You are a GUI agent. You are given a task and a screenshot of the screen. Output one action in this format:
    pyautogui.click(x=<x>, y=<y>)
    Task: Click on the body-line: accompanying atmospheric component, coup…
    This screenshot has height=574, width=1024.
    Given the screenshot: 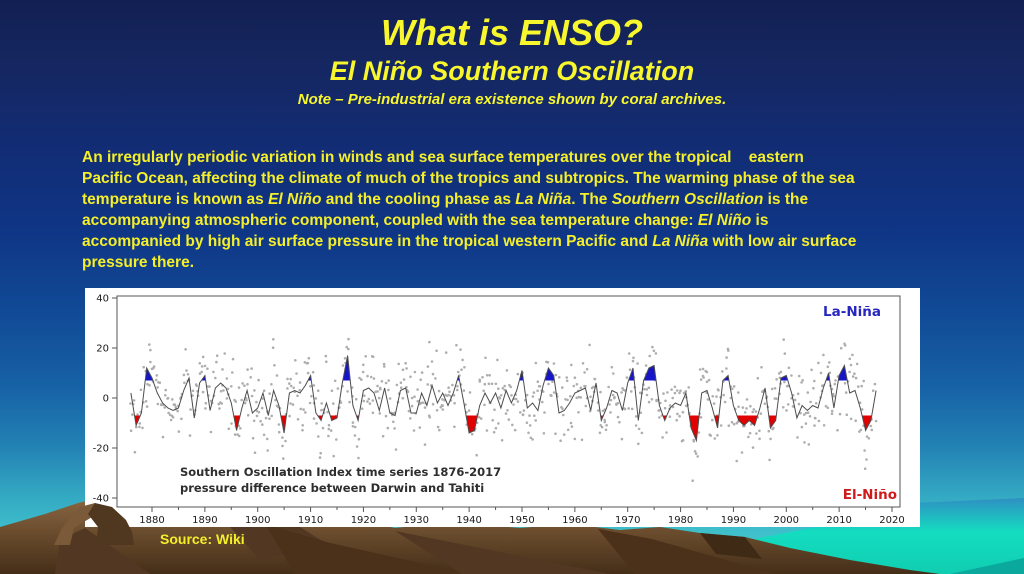 What is the action you would take?
    pyautogui.click(x=425, y=220)
    